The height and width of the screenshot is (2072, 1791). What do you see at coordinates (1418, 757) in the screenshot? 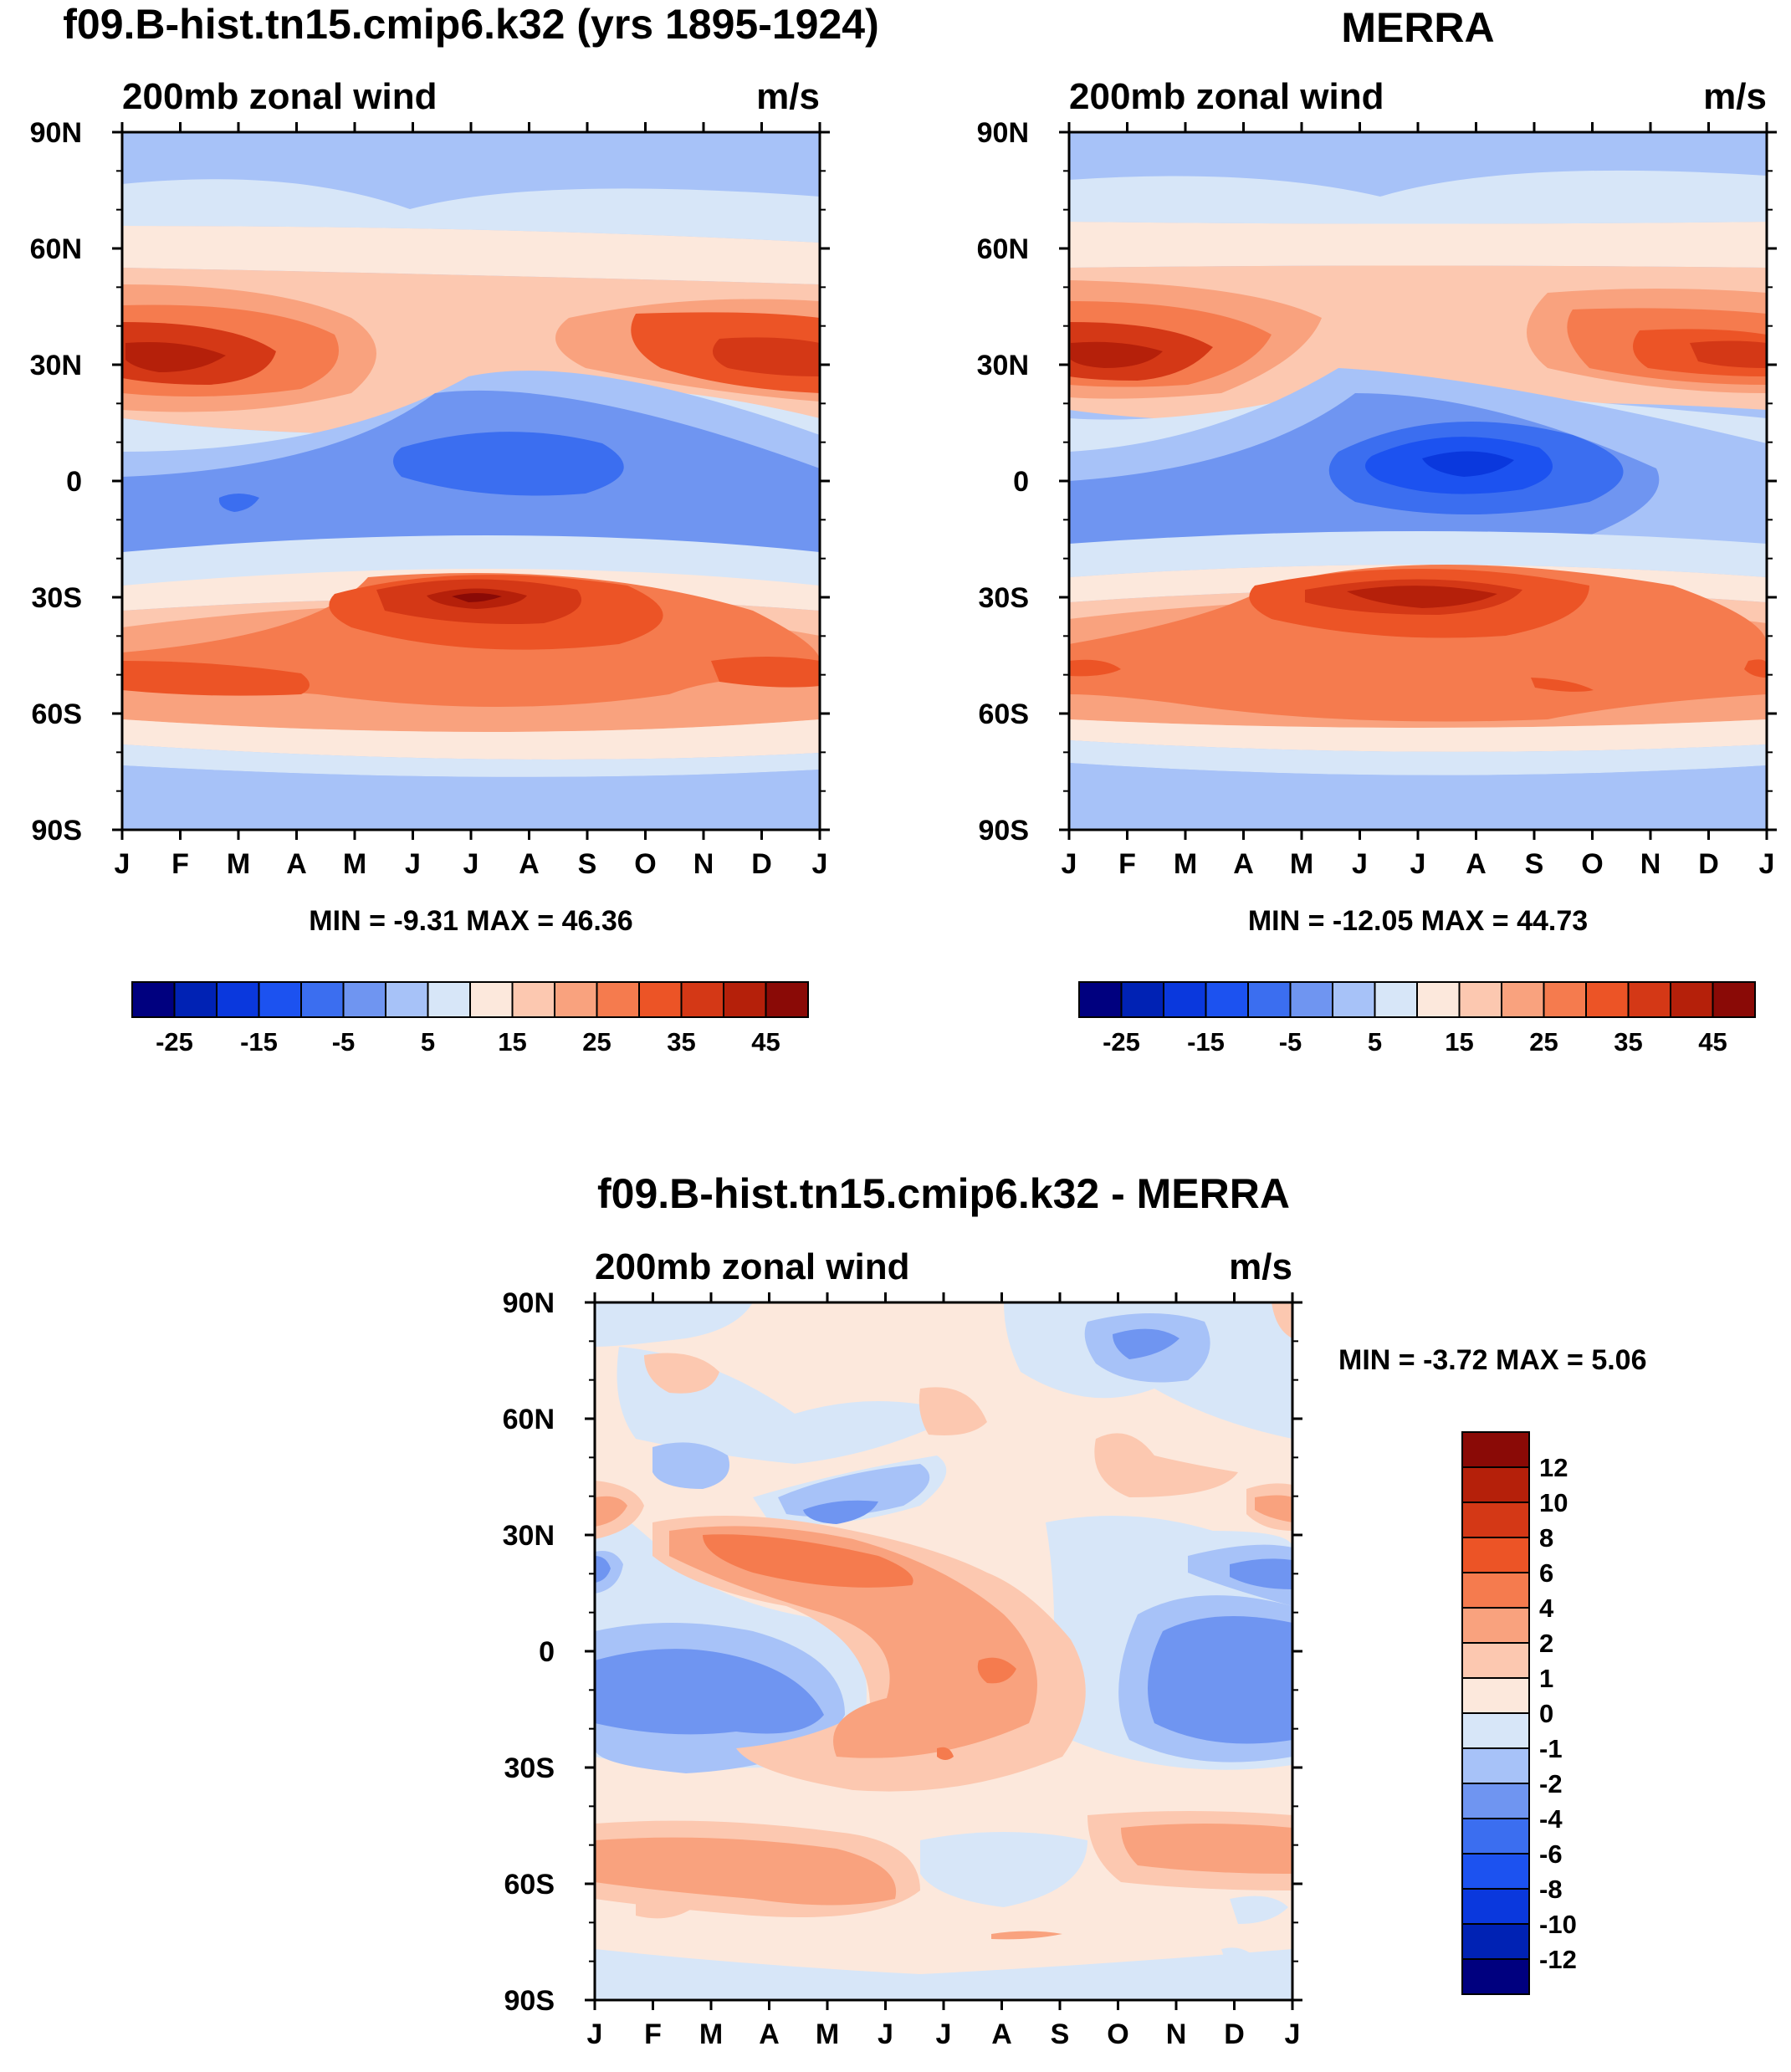
I see `merra-band-south-high-weak` at bounding box center [1418, 757].